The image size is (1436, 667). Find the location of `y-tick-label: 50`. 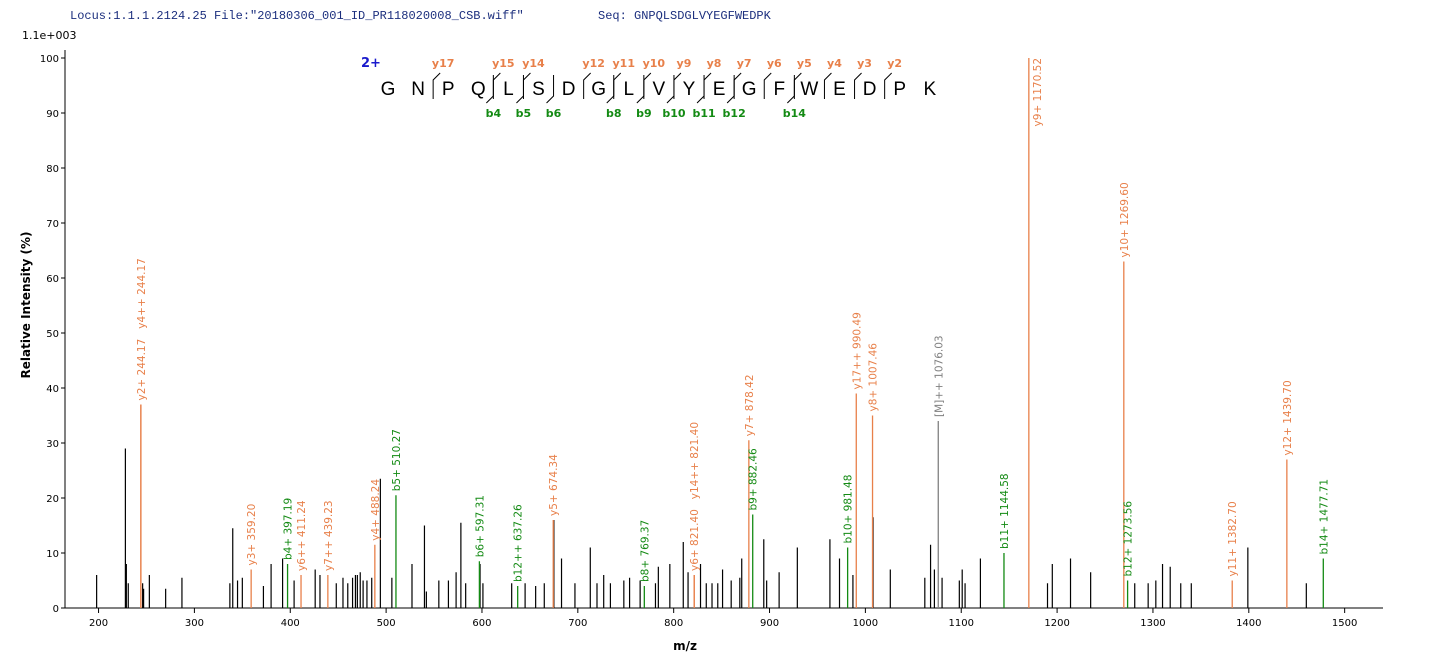

y-tick-label: 50 is located at coordinates (52, 334).